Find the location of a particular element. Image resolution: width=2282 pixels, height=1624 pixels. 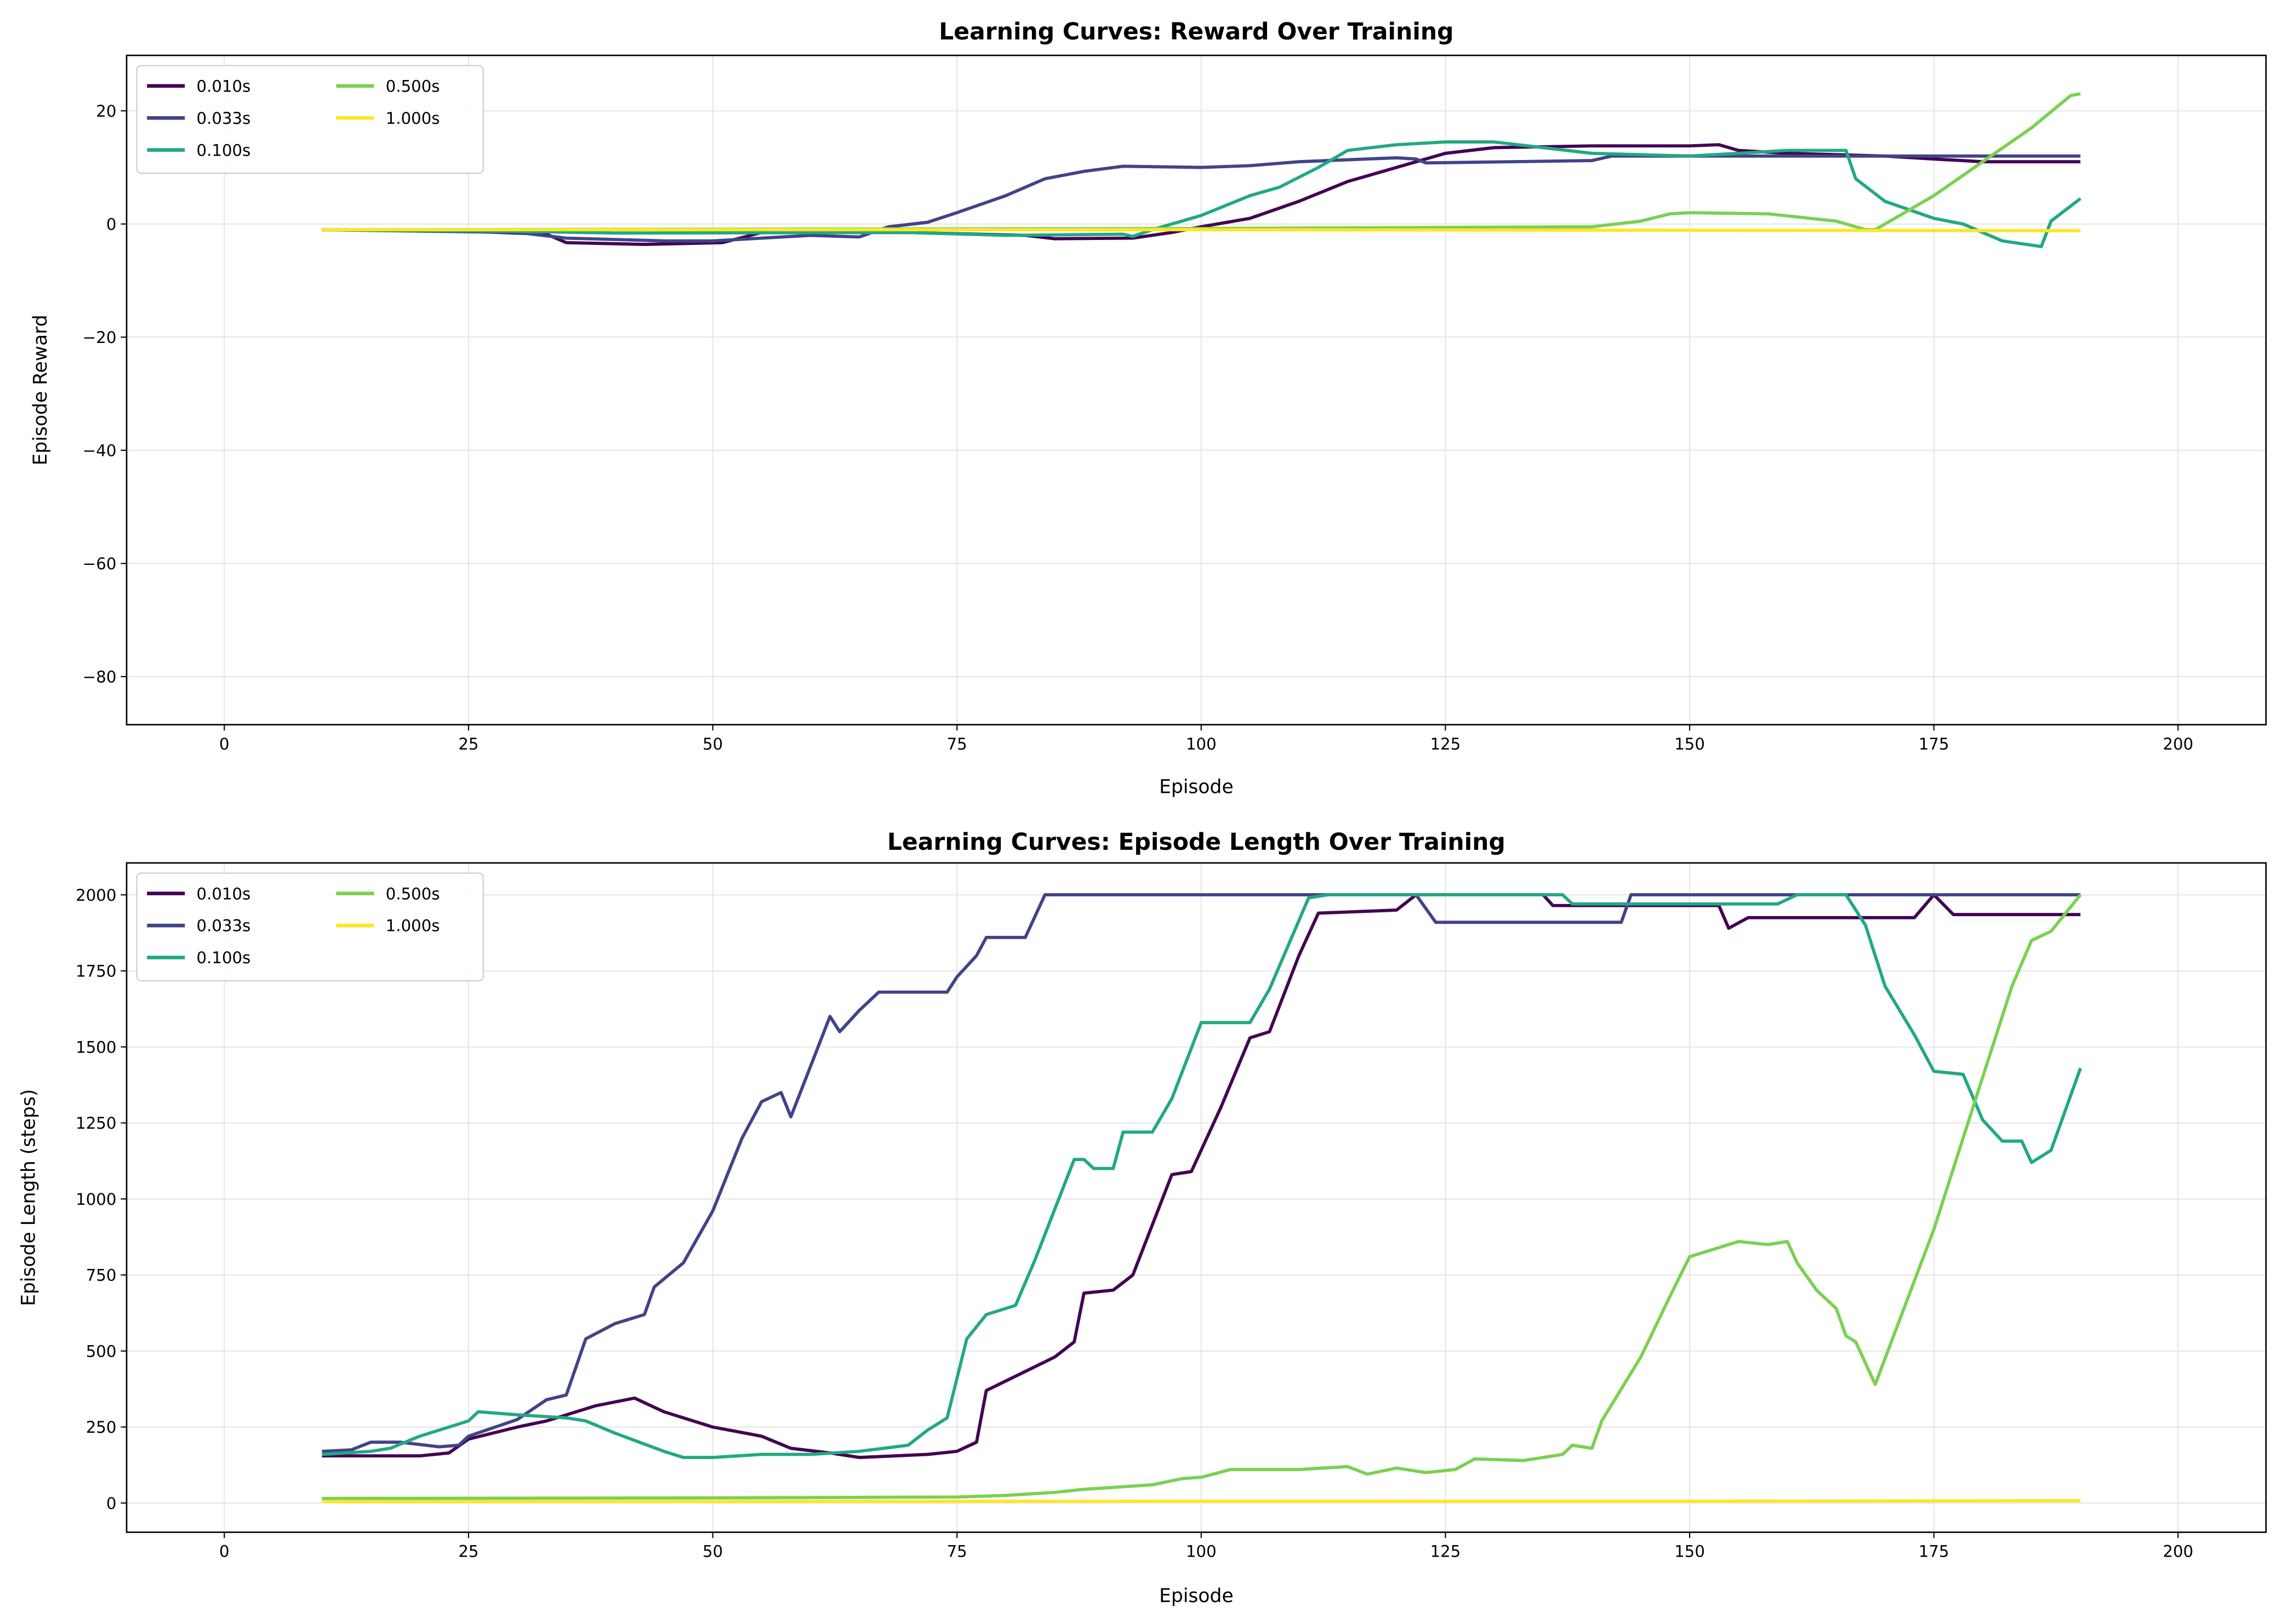

reward-xtick-label: 150 is located at coordinates (1689, 744).